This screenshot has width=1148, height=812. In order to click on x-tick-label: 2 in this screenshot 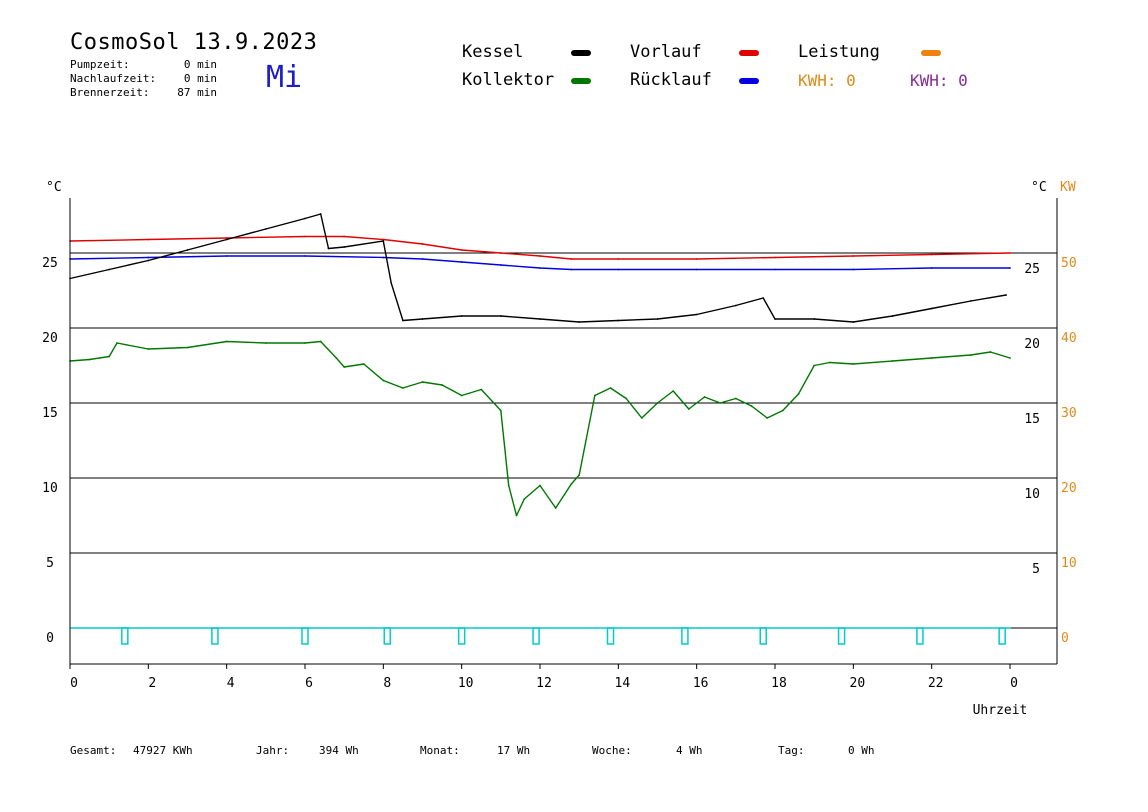, I will do `click(152, 683)`.